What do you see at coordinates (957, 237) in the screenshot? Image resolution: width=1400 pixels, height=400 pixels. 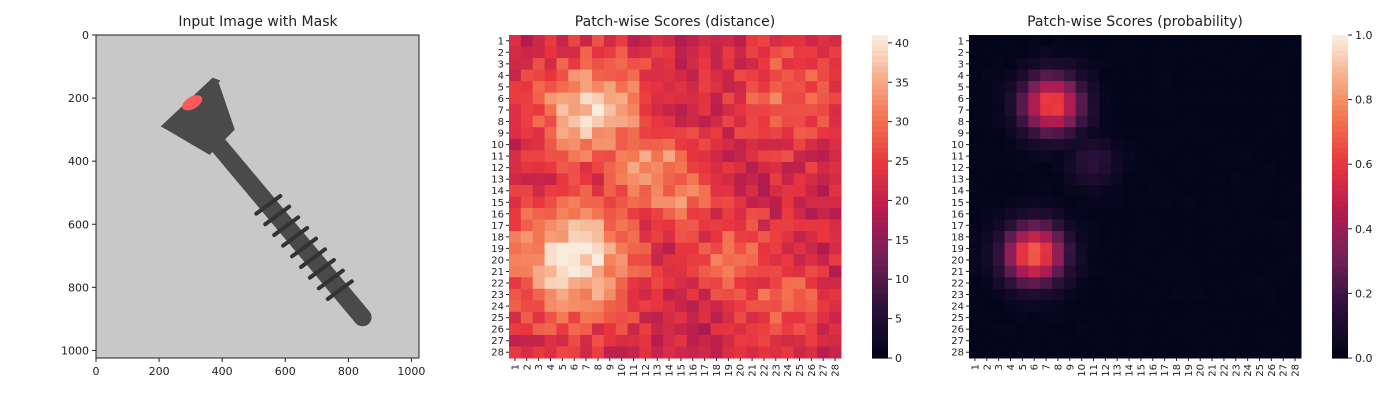 I see `y-tick-label: 18` at bounding box center [957, 237].